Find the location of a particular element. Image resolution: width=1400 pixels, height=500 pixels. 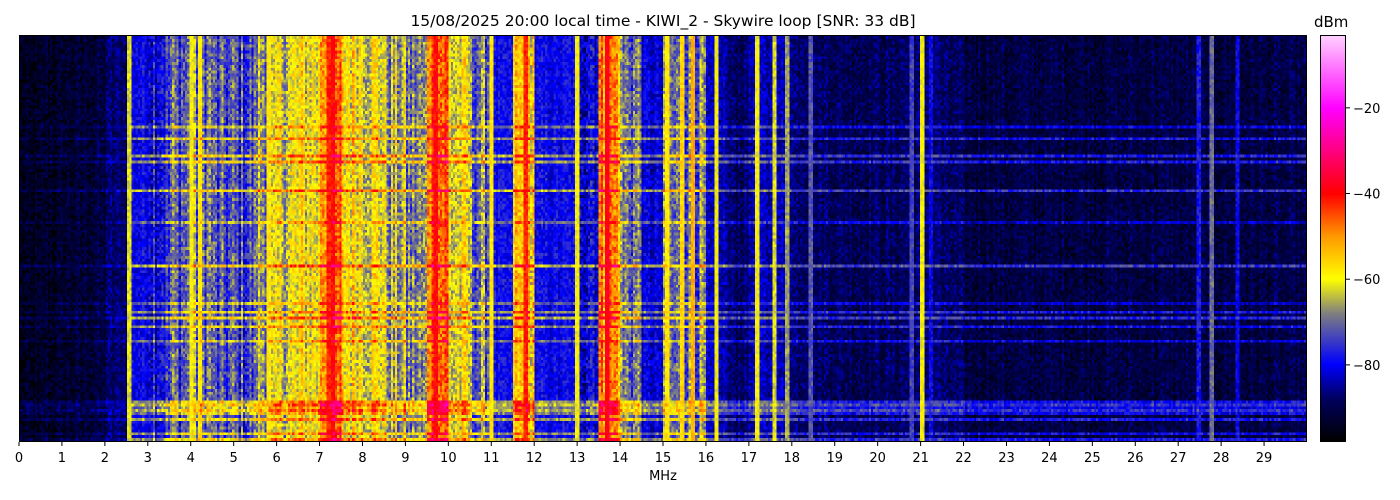

colorbar-tick-label: −80 is located at coordinates (1366, 366).